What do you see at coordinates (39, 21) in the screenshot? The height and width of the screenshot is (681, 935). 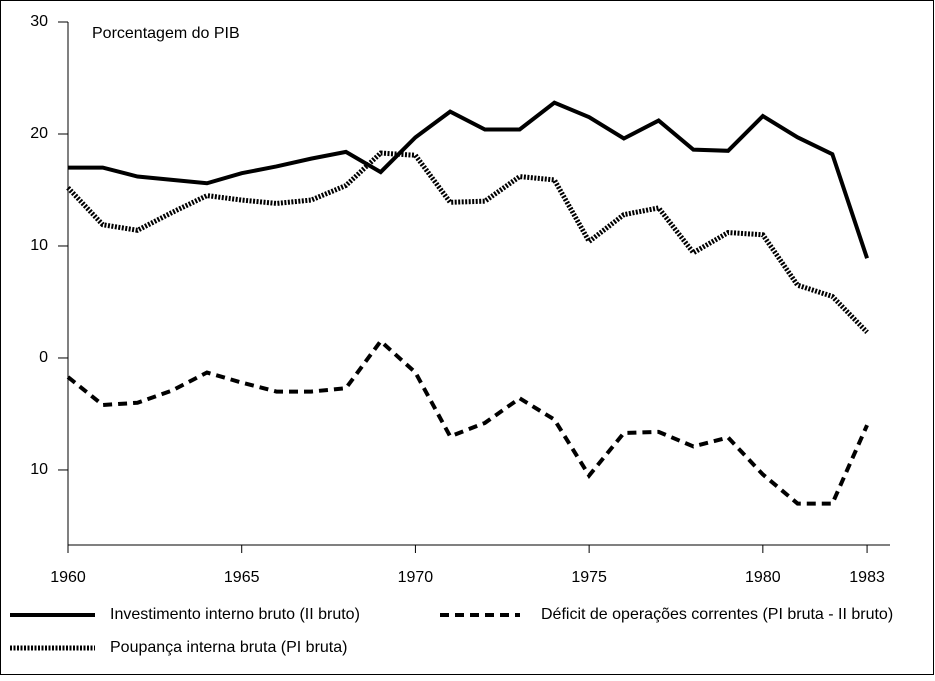 I see `y-tick-label: 30` at bounding box center [39, 21].